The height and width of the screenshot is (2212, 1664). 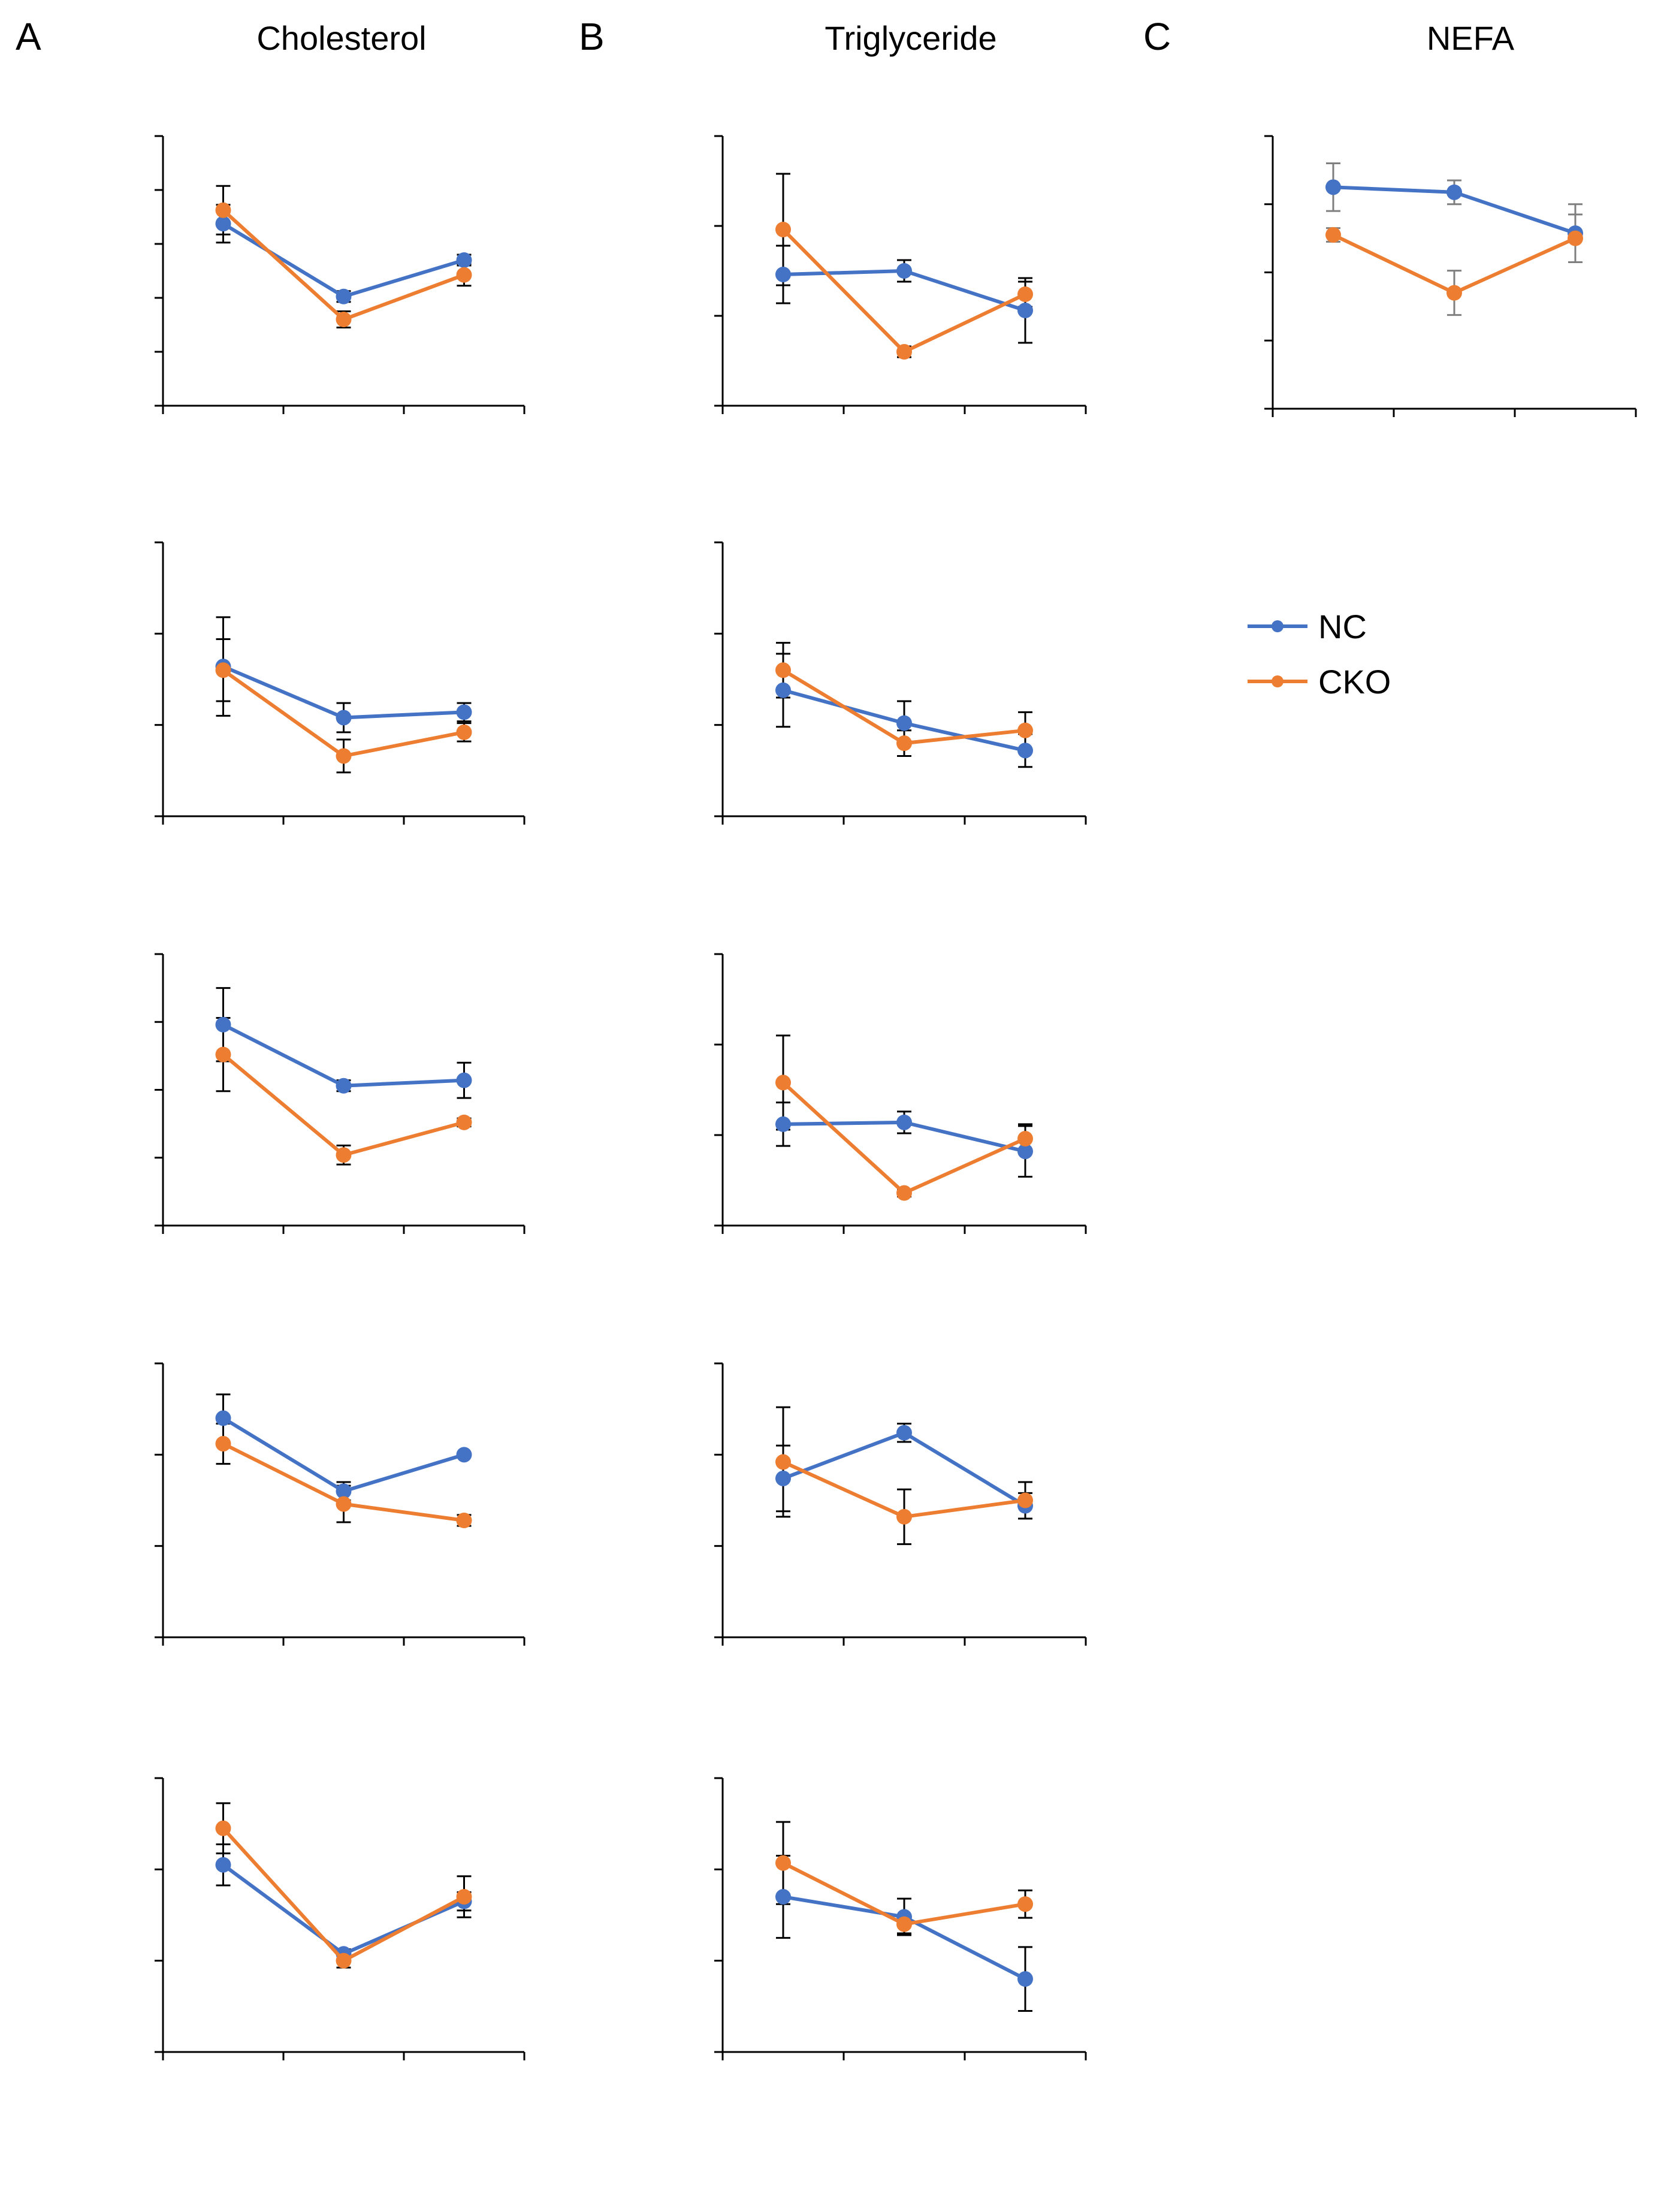 What do you see at coordinates (29, 36) in the screenshot?
I see `panel-a-letter: A` at bounding box center [29, 36].